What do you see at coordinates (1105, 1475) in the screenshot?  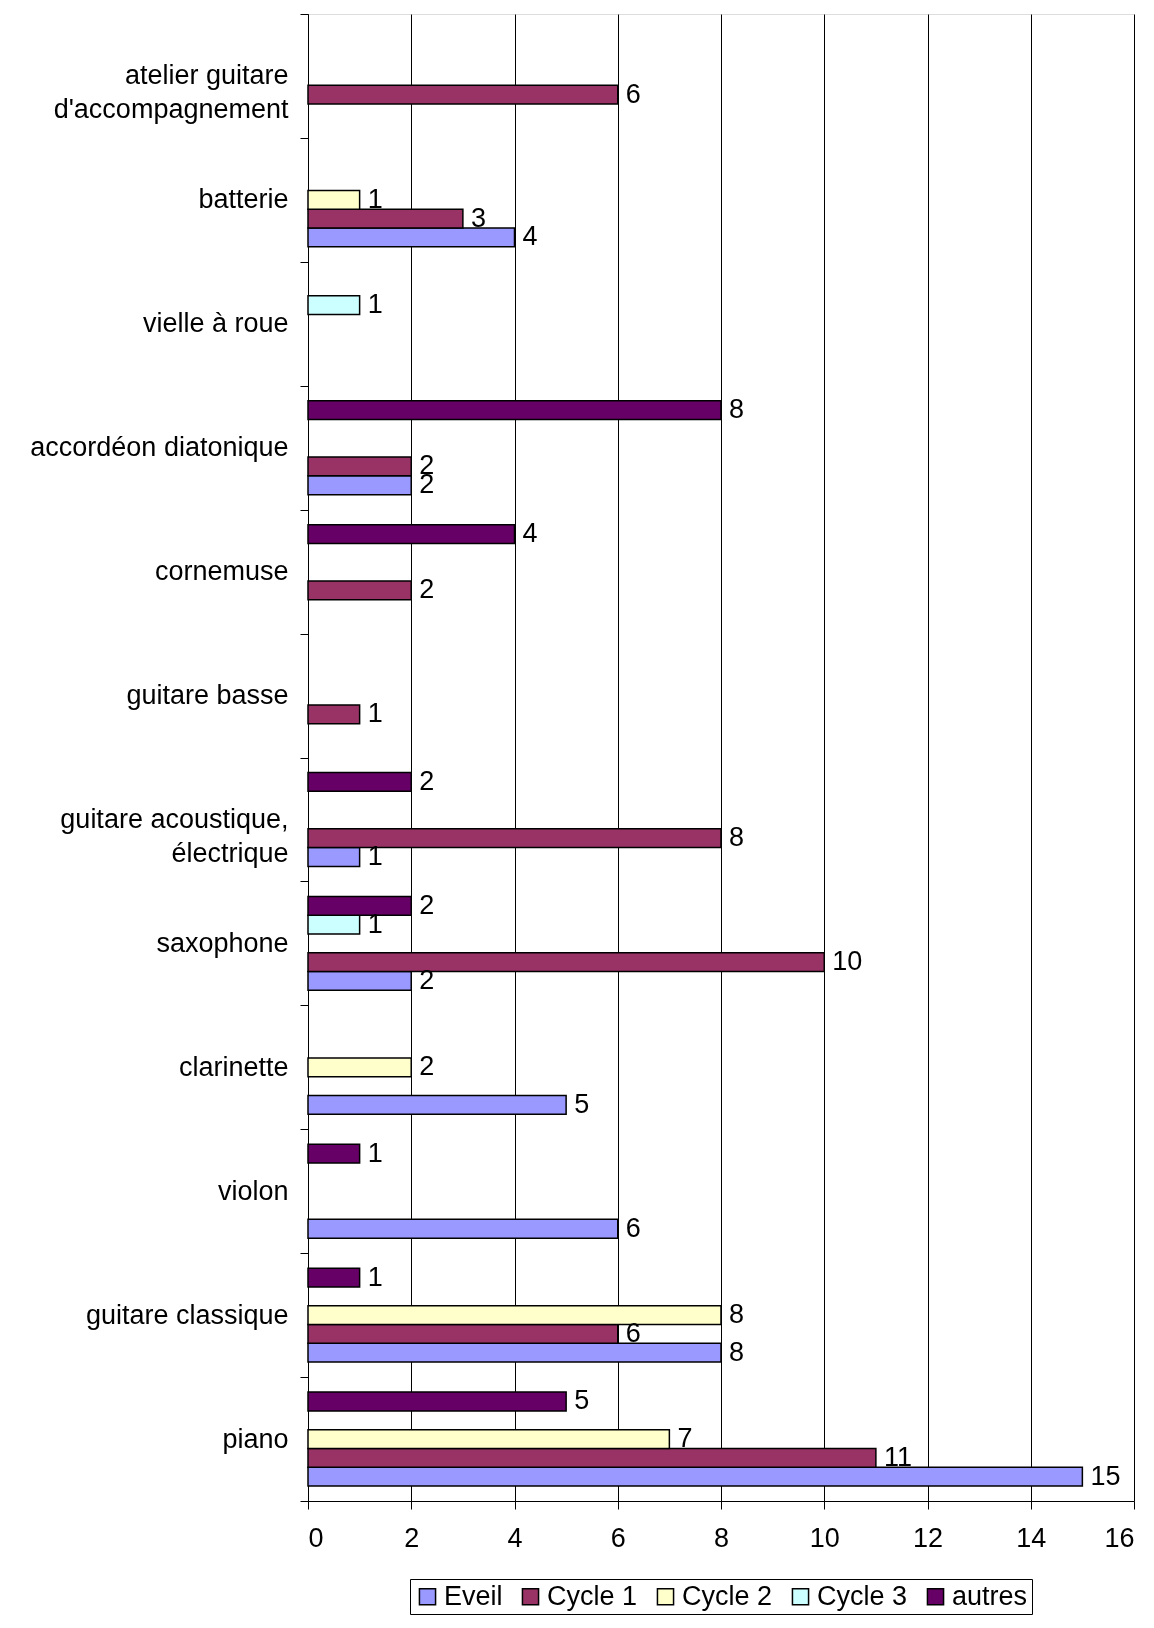 I see `data-label: 15` at bounding box center [1105, 1475].